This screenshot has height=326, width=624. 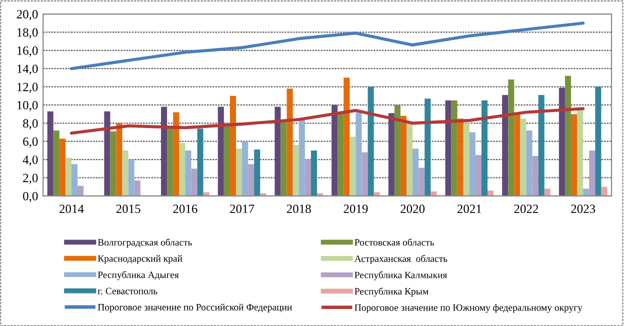 What do you see at coordinates (30, 161) in the screenshot?
I see `y-tick-label: 4,0` at bounding box center [30, 161].